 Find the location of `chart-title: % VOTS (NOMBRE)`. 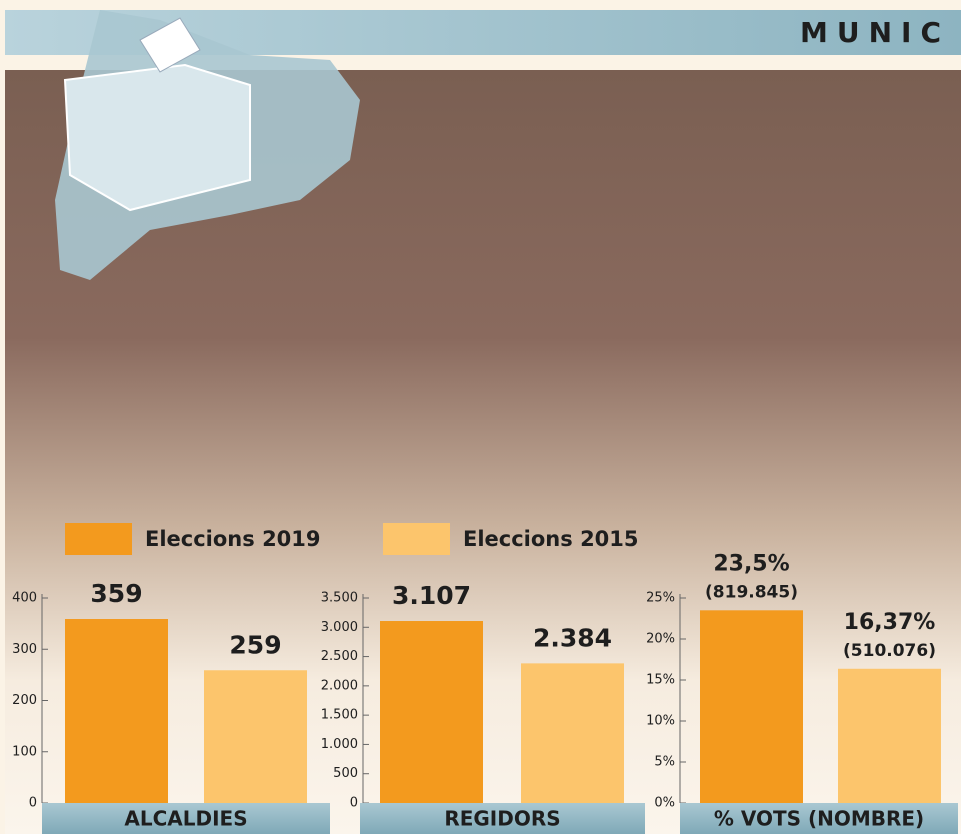

chart-title: % VOTS (NOMBRE) is located at coordinates (819, 819).